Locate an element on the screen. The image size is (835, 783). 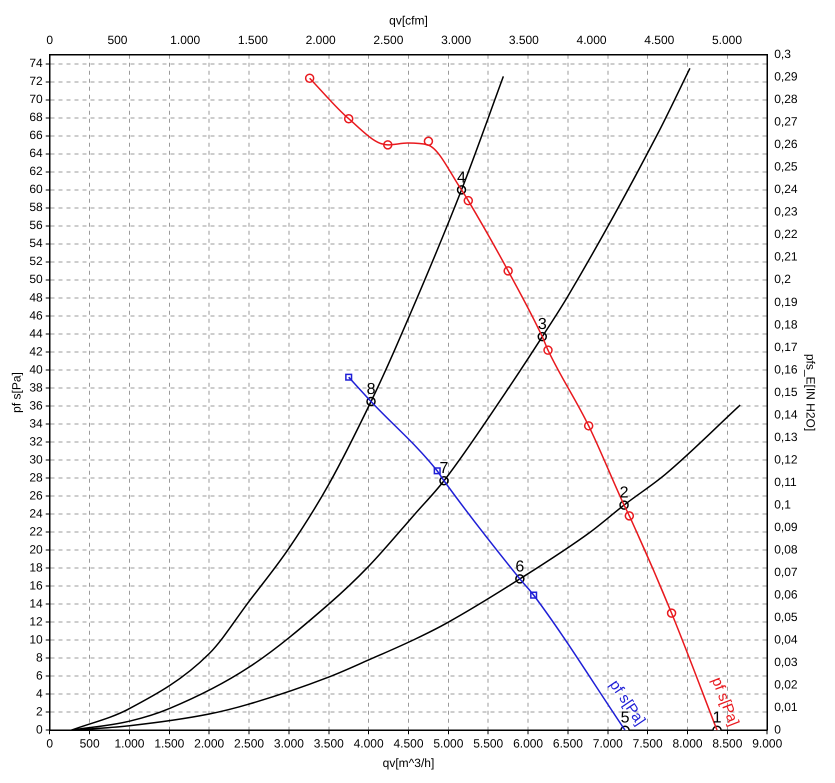
y2-tick-label: 0,27 is located at coordinates (786, 121).